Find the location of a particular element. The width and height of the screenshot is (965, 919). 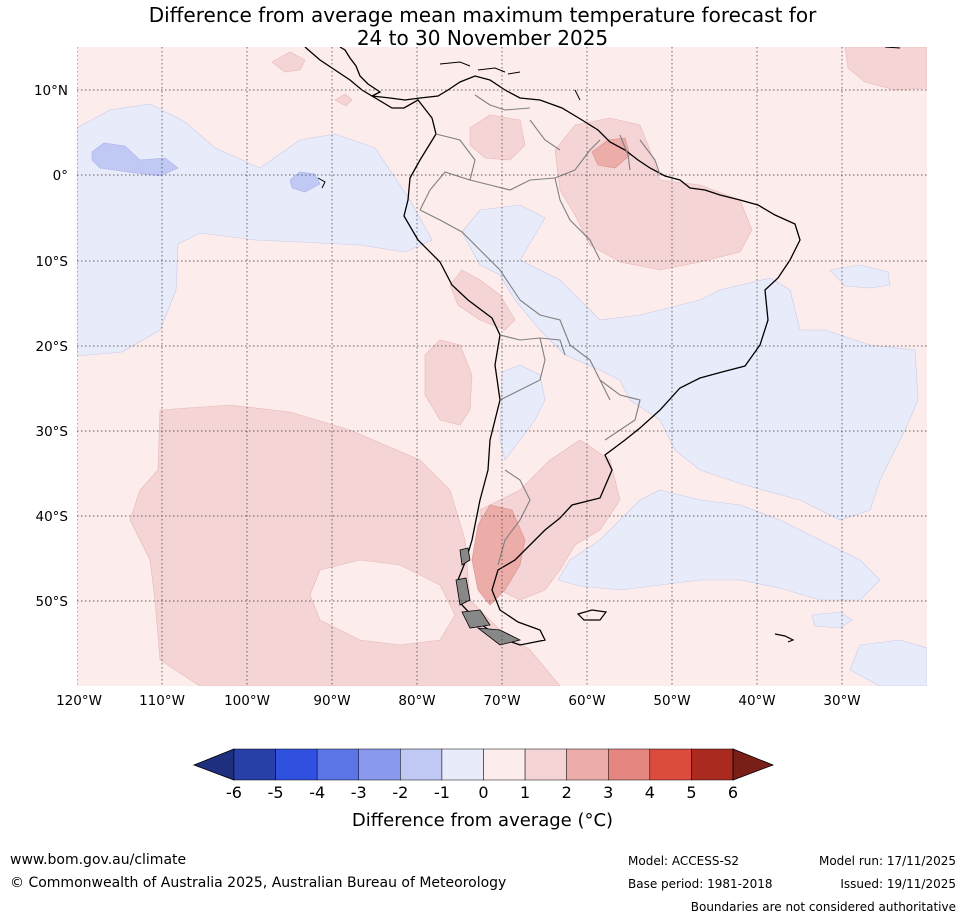

base-period: Base period: 1981-2018 is located at coordinates (700, 884).